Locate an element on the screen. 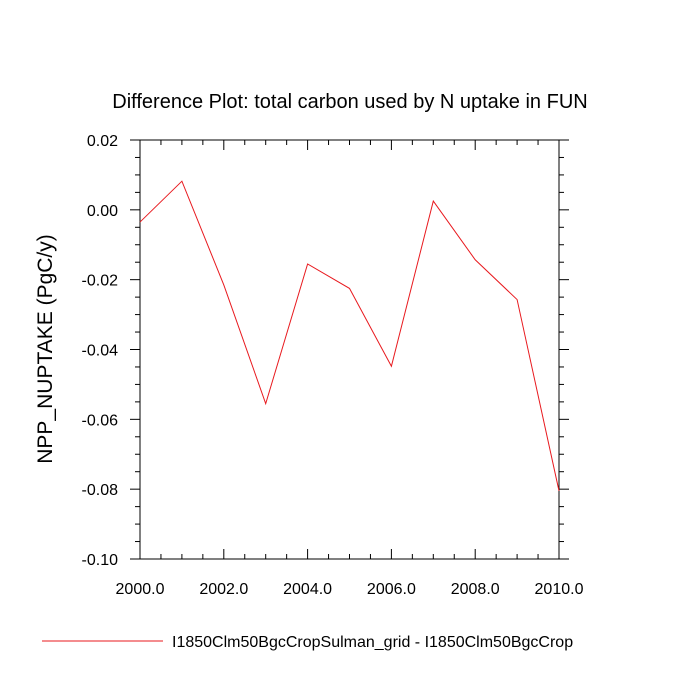 The image size is (700, 700). x-tick-label: 2010.0 is located at coordinates (559, 589).